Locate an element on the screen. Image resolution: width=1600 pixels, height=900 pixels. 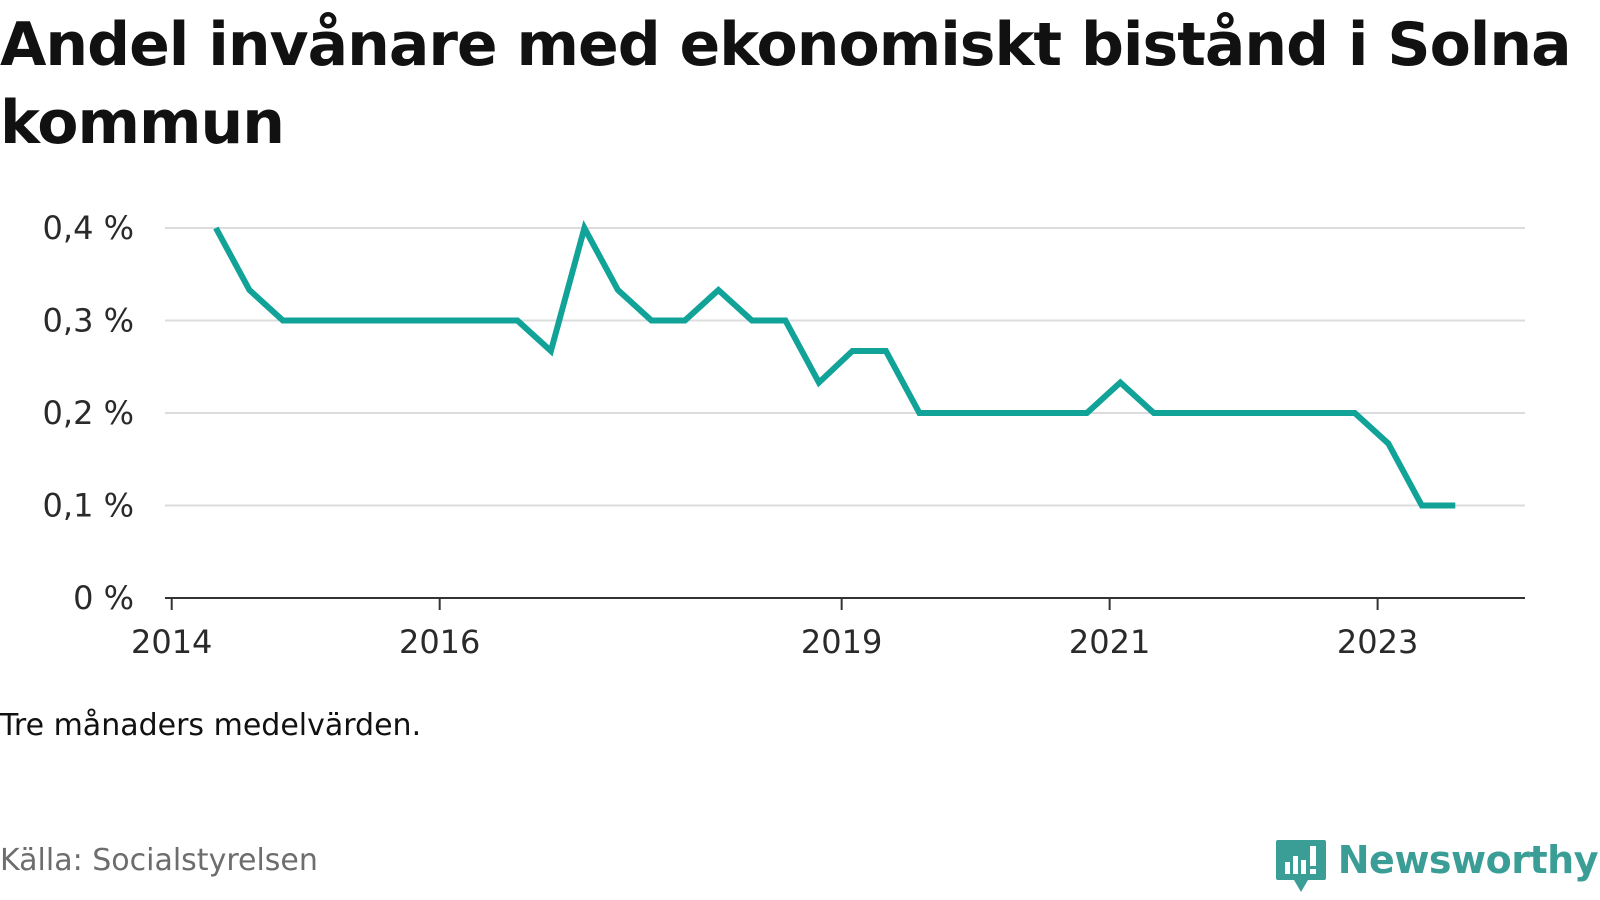
y-axis-labels: 0 % 0,1 % 0,2 % 0,3 % 0,4 % is located at coordinates (88, 413).